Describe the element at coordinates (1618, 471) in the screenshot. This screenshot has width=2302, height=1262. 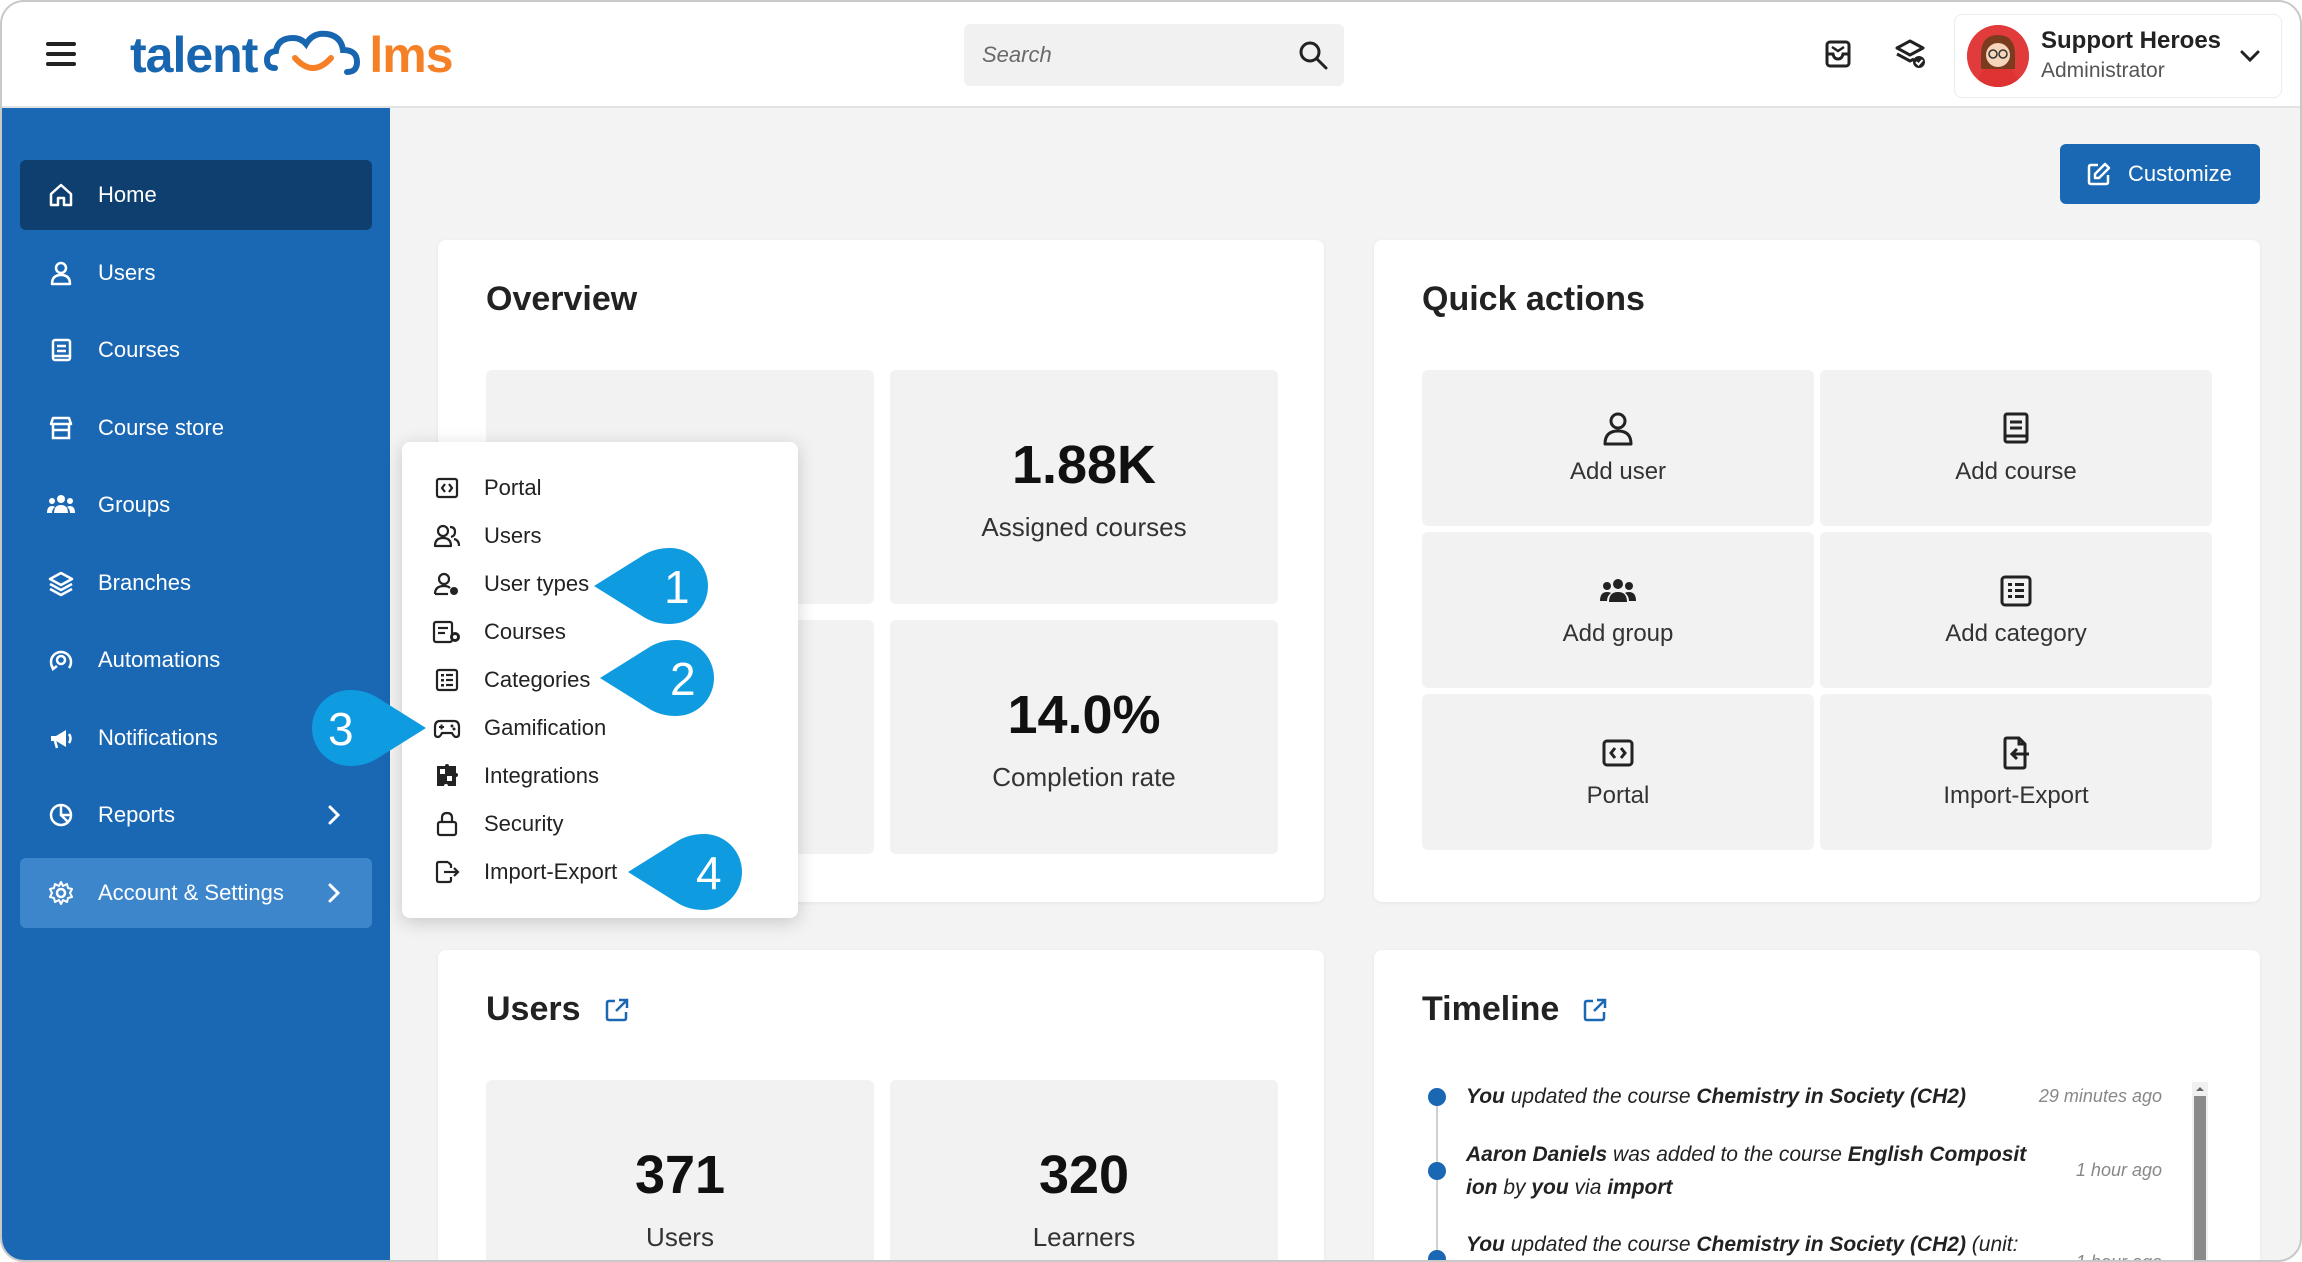
I see `add-user-label: Add user` at that location.